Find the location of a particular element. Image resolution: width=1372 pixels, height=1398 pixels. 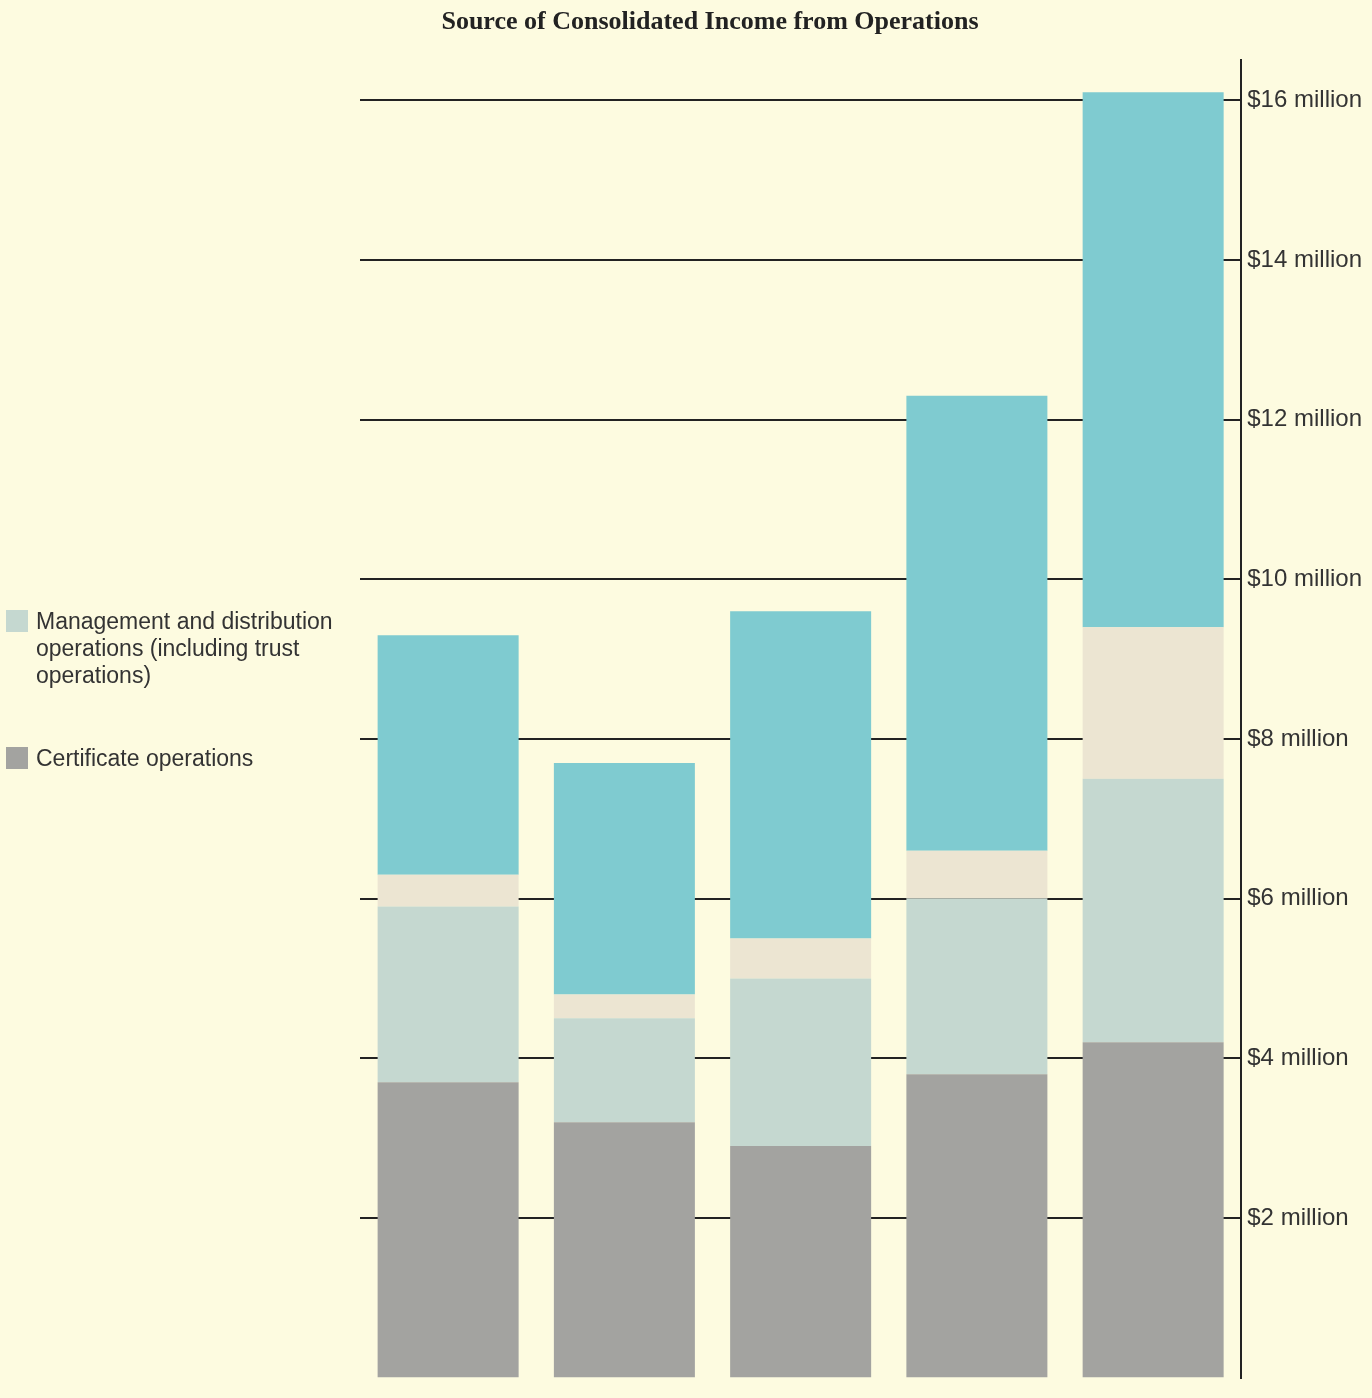

legend-label: Management and distribution operations (including trust operations) is located at coordinates (185, 648).